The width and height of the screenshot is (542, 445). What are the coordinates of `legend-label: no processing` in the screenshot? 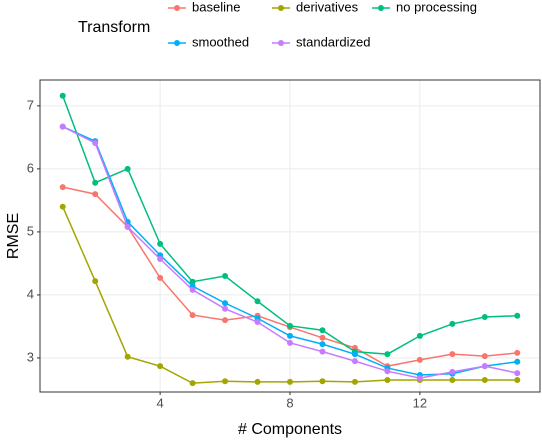 It's located at (436, 7).